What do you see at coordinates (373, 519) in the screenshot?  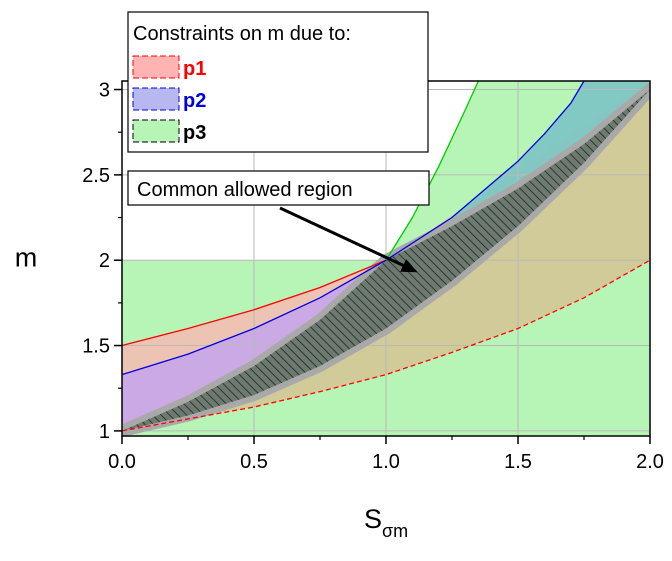 I see `x-axis-title-main: S` at bounding box center [373, 519].